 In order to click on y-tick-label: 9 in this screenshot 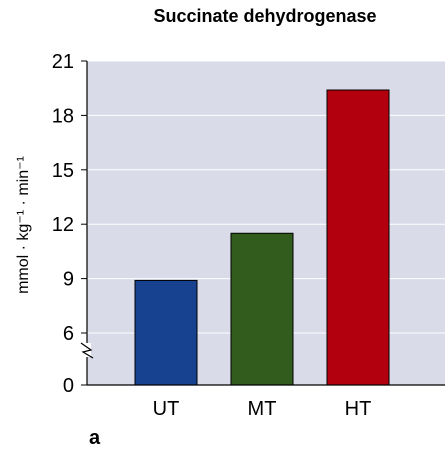, I will do `click(68, 280)`.